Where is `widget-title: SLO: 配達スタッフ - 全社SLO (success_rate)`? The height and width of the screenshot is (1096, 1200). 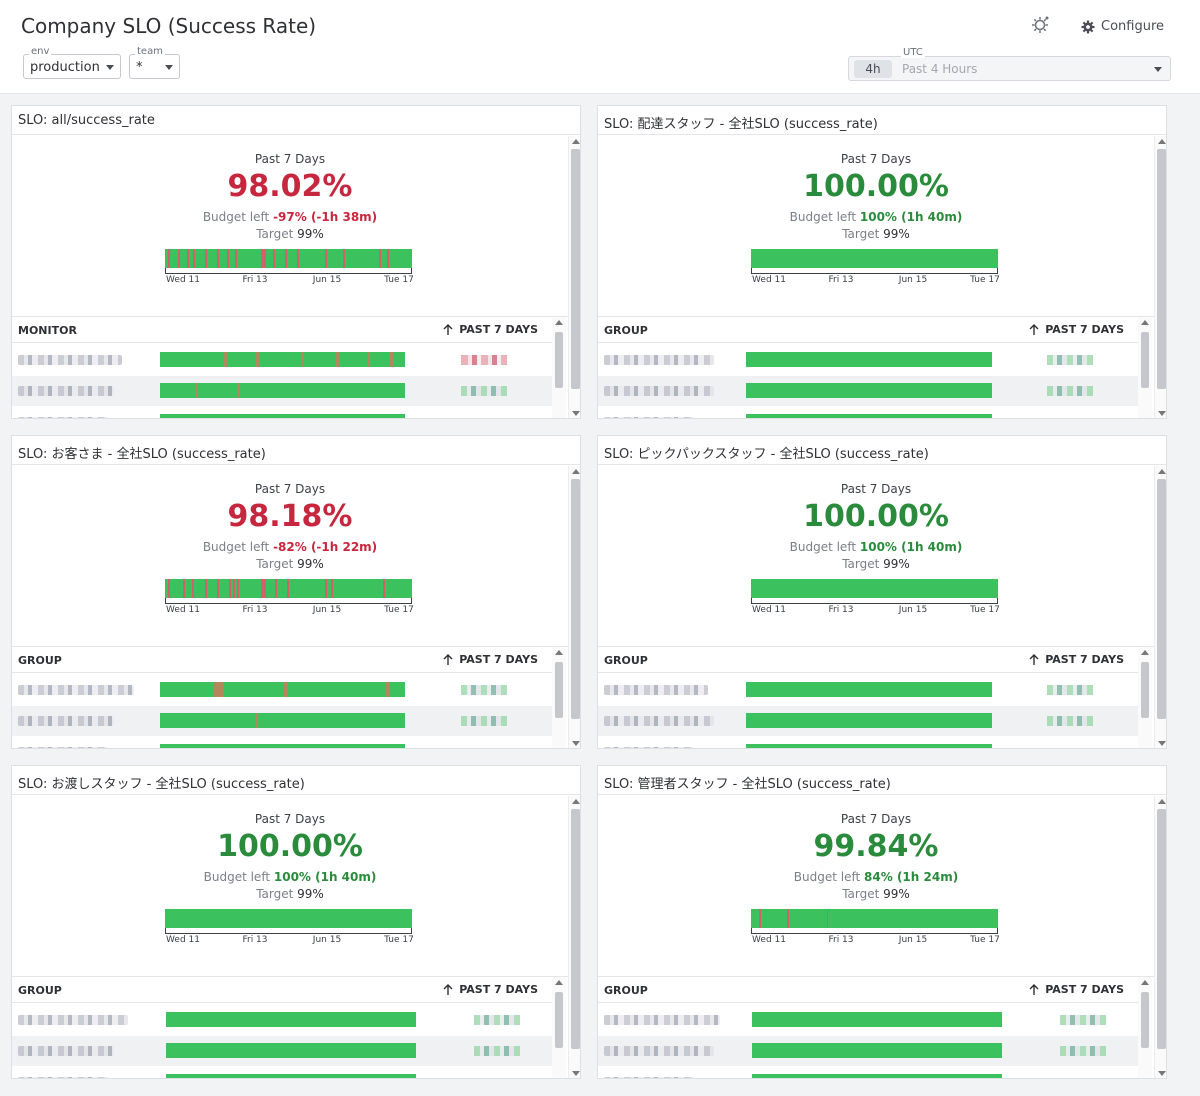 widget-title: SLO: 配達スタッフ - 全社SLO (success_rate) is located at coordinates (882, 120).